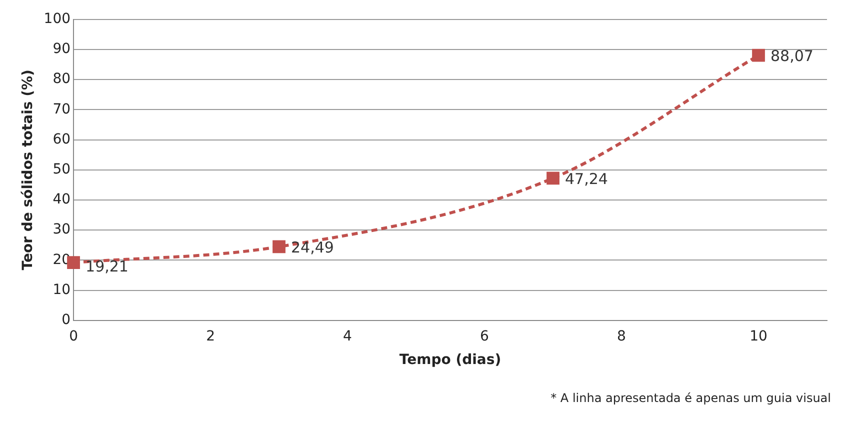 The image size is (845, 421). I want to click on data-label: 19,21, so click(107, 266).